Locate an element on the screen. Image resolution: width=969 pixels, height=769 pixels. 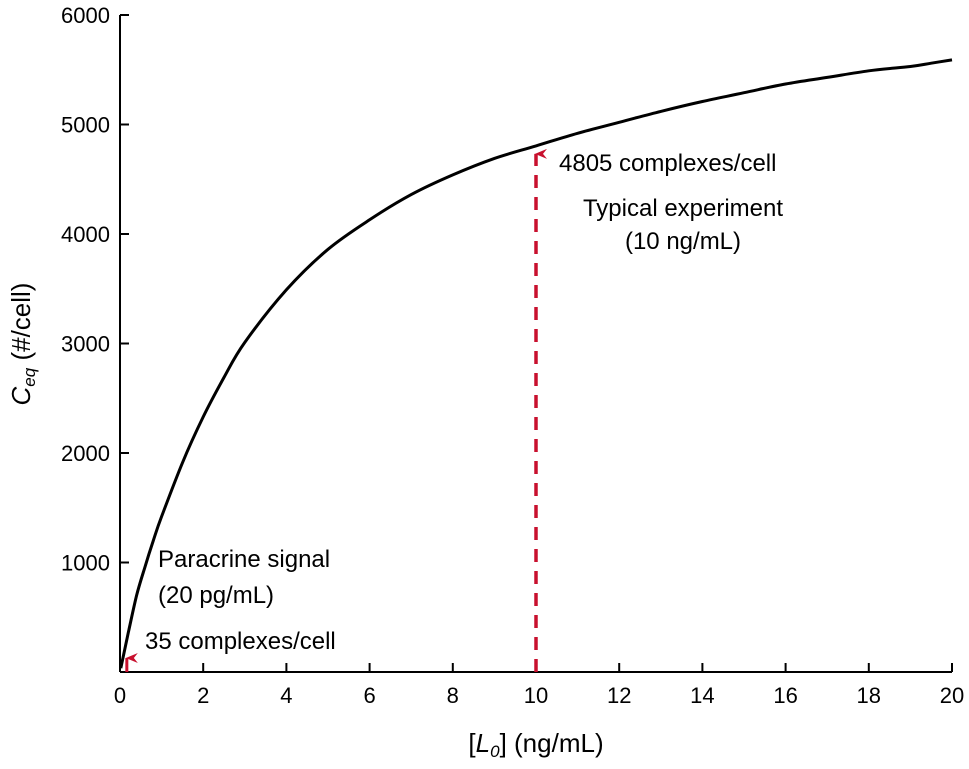
x-tick-label: 6 is located at coordinates (369, 695).